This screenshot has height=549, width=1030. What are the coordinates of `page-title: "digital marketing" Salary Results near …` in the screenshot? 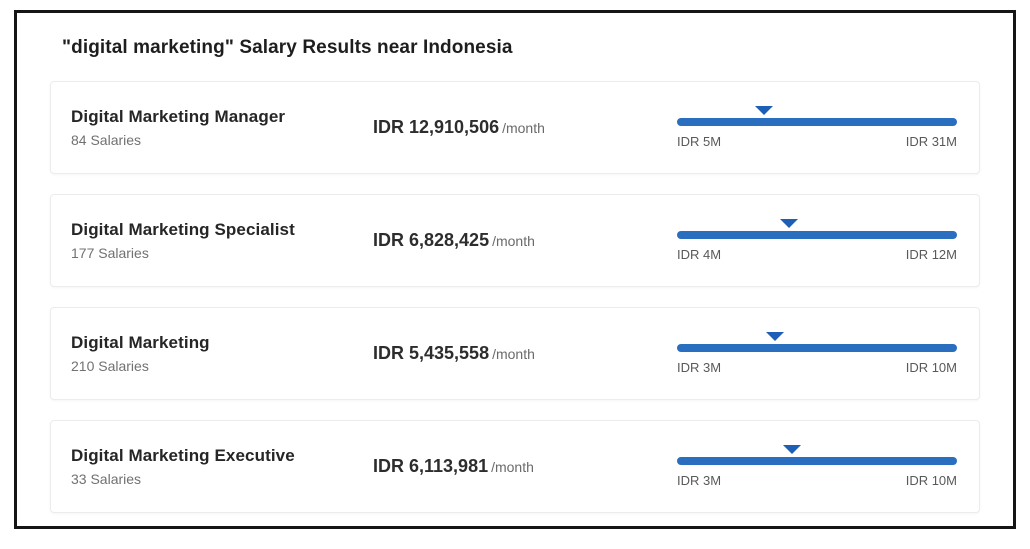 It's located at (287, 47).